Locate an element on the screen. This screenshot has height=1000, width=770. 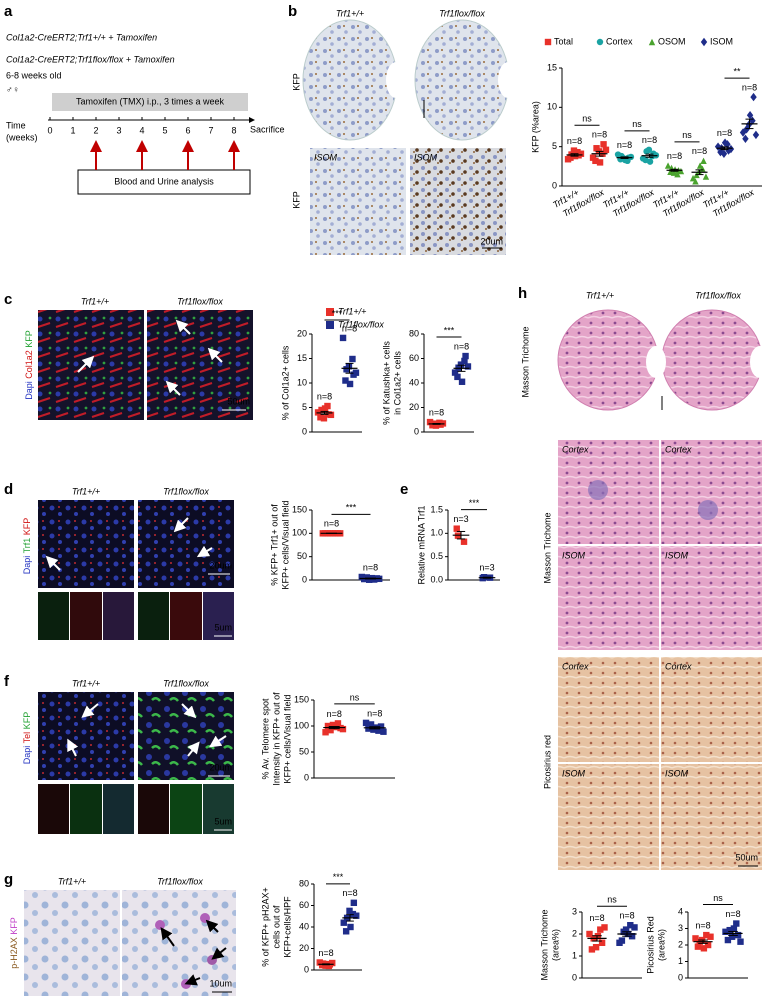
y-tick-label: 80 is located at coordinates (414, 333).